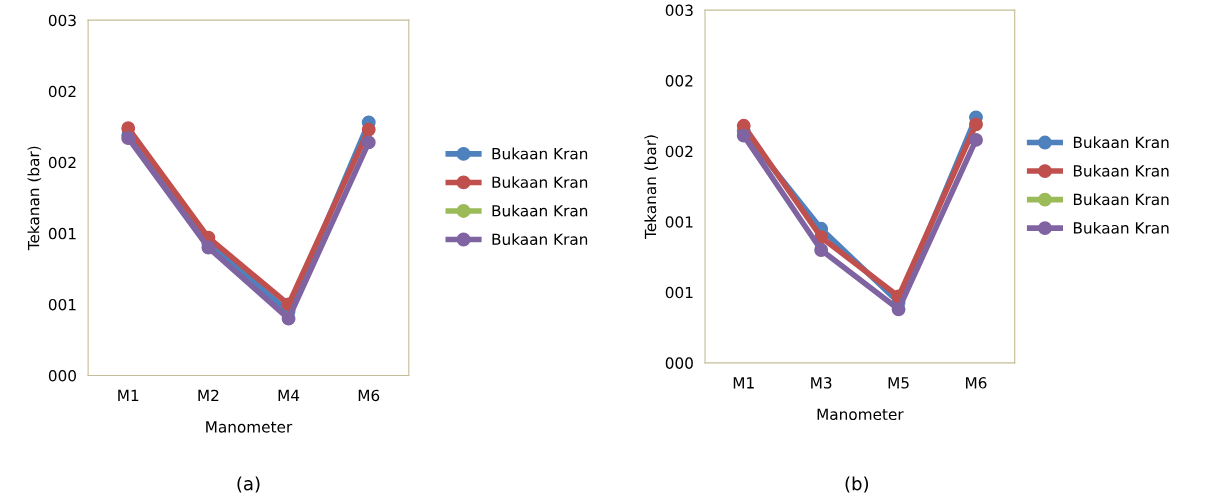 This screenshot has width=1224, height=504. Describe the element at coordinates (248, 484) in the screenshot. I see `text: (a)` at that location.